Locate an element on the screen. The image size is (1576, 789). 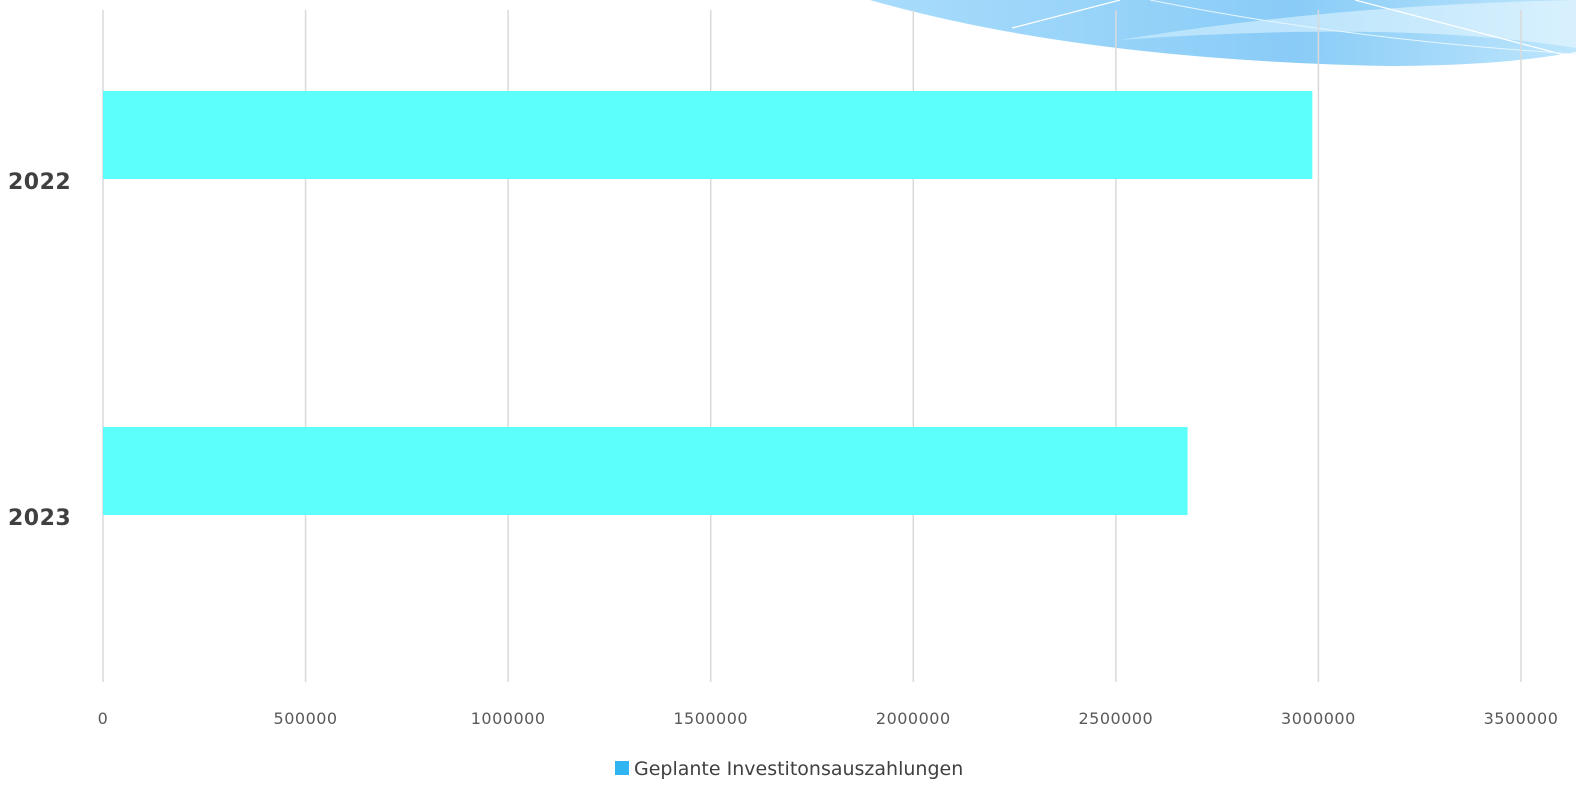
x-tick-label: 2500000 is located at coordinates (1115, 718).